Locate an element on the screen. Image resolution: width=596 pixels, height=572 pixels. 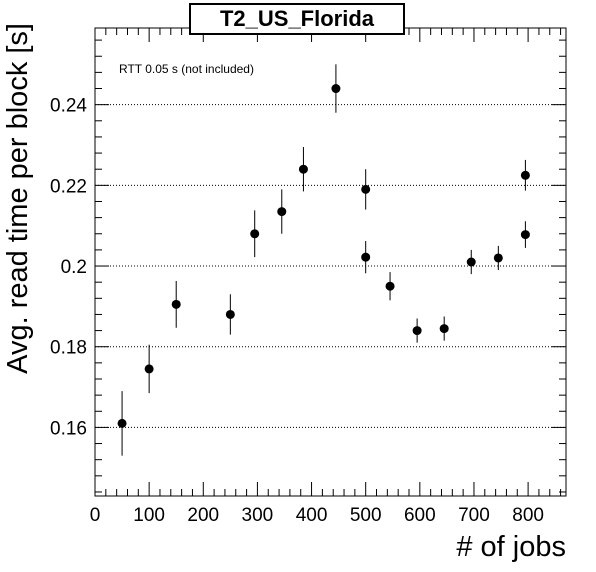
x-tick-label: 400 is located at coordinates (312, 515).